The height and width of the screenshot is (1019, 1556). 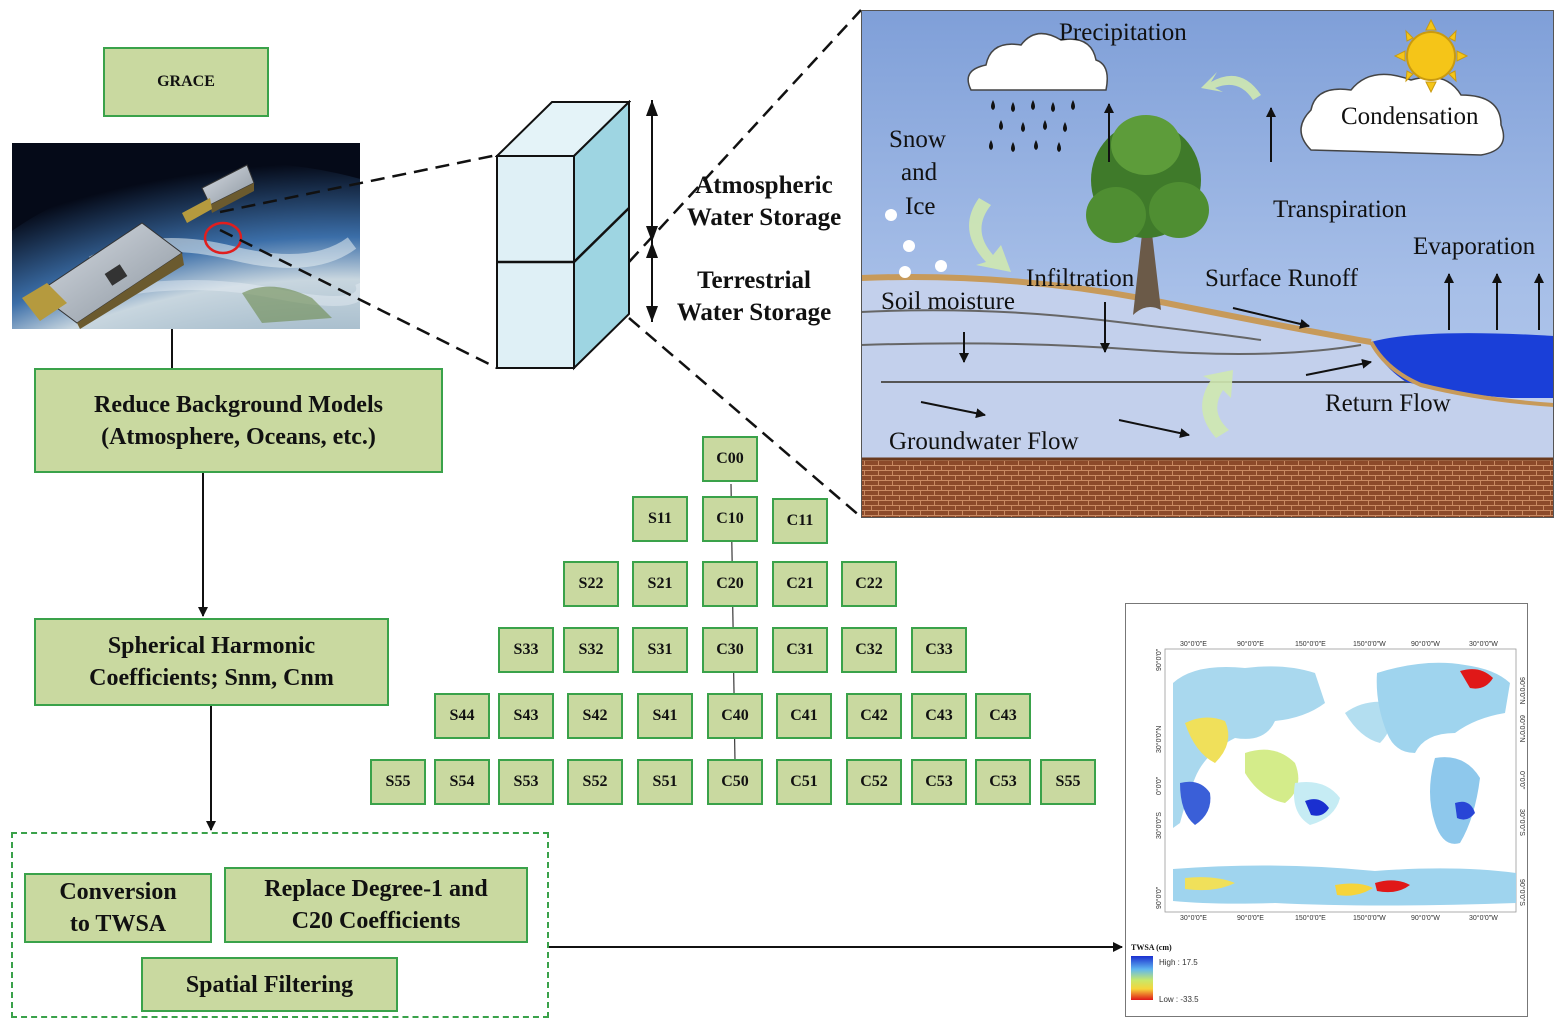 I want to click on terrestrial-line-2: Water Storage, so click(x=754, y=312).